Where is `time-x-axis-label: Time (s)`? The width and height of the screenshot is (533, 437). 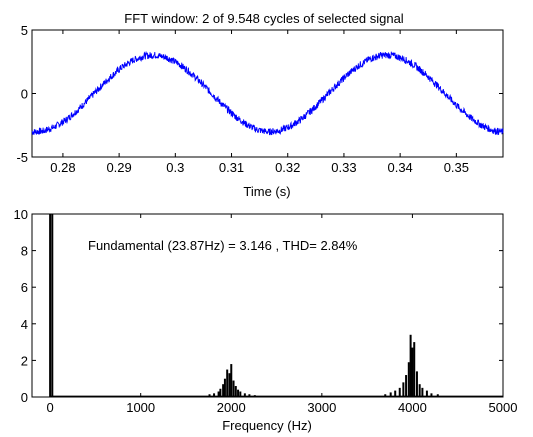
time-x-axis-label: Time (s) is located at coordinates (266, 191).